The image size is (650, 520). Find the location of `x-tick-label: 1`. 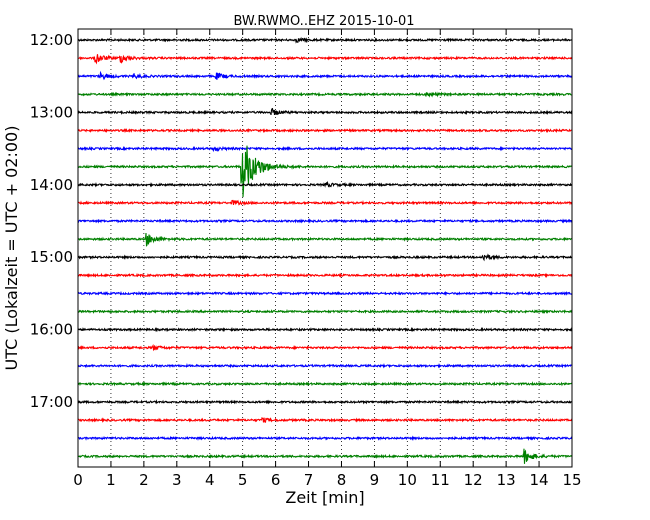

x-tick-label: 1 is located at coordinates (111, 480).